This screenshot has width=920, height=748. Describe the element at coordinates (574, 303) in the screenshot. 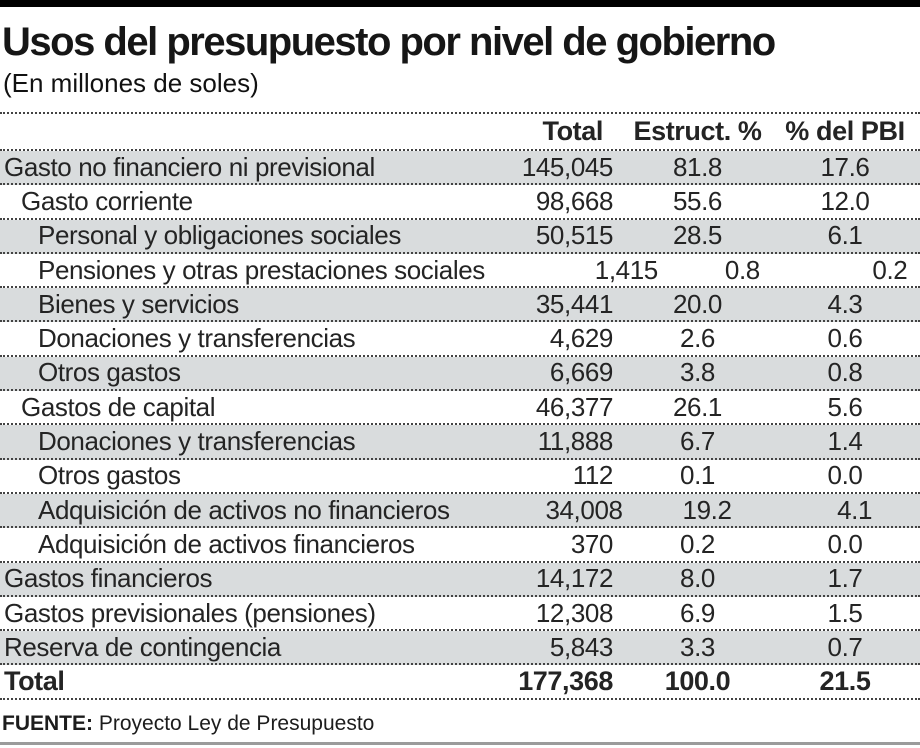

I see `cell-total: 35,441` at that location.